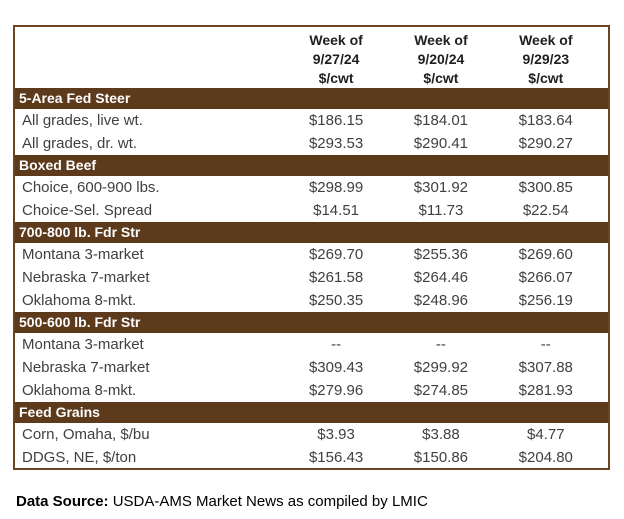 The image size is (624, 519). What do you see at coordinates (311, 434) in the screenshot?
I see `table-row: Corn, Omaha, $/bu $3.93 $3.88 $4.77` at bounding box center [311, 434].